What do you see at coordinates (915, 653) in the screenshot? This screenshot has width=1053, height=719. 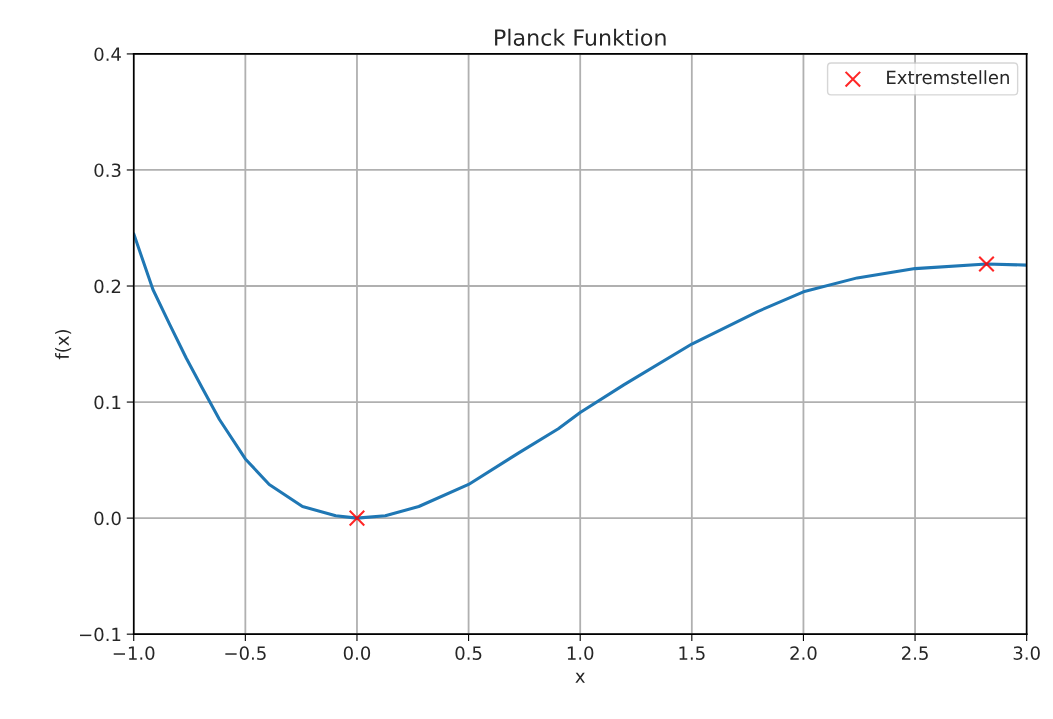 I see `x-tick-label: 2.5` at bounding box center [915, 653].